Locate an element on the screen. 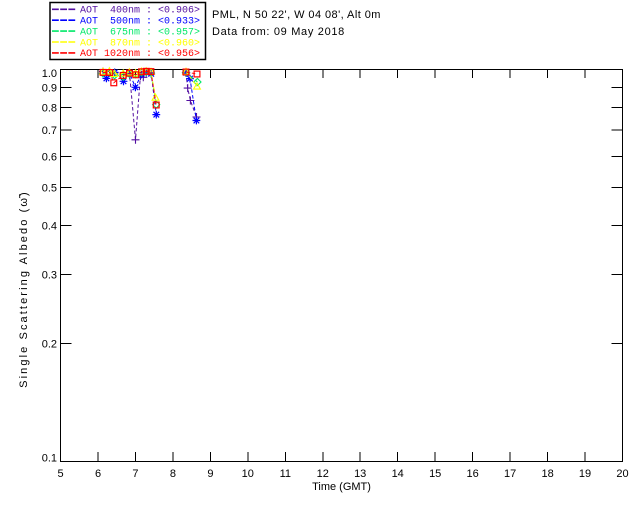 The image size is (640, 517). svg-text: 11 is located at coordinates (285, 474).